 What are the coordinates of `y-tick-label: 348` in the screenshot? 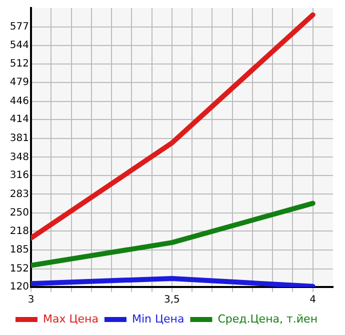 It's located at (19, 157).